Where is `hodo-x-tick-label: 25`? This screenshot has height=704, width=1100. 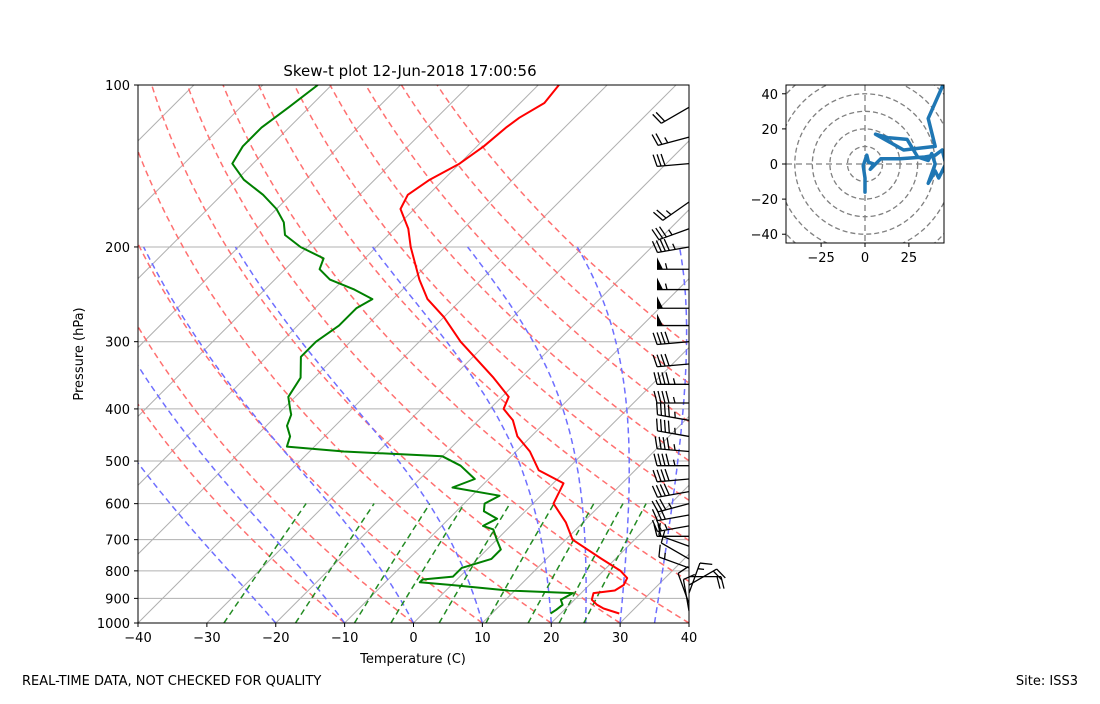
hodo-x-tick-label: 25 is located at coordinates (909, 258).